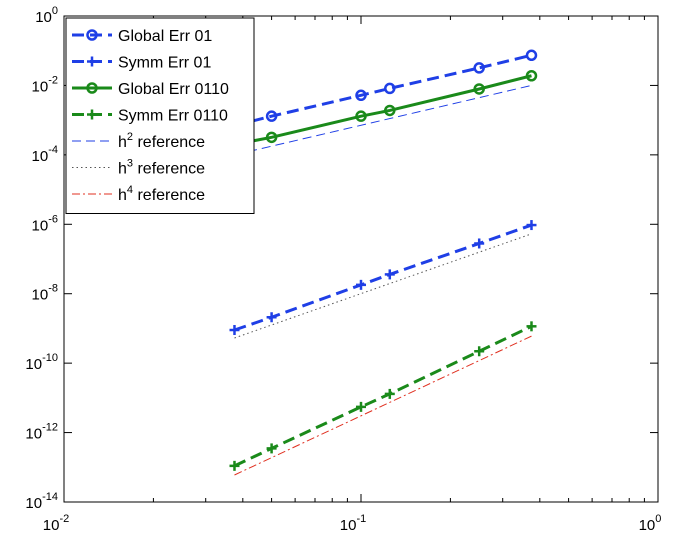 The width and height of the screenshot is (682, 537). Describe the element at coordinates (53, 289) in the screenshot. I see `y-tick-exponent: -8` at that location.